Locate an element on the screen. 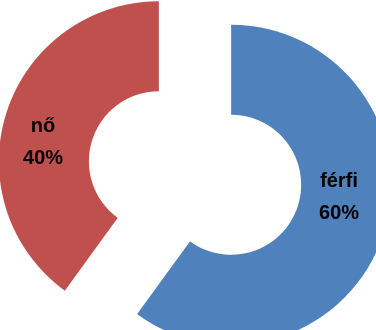 The image size is (376, 330). slice-0-value-label: 60% is located at coordinates (339, 213).